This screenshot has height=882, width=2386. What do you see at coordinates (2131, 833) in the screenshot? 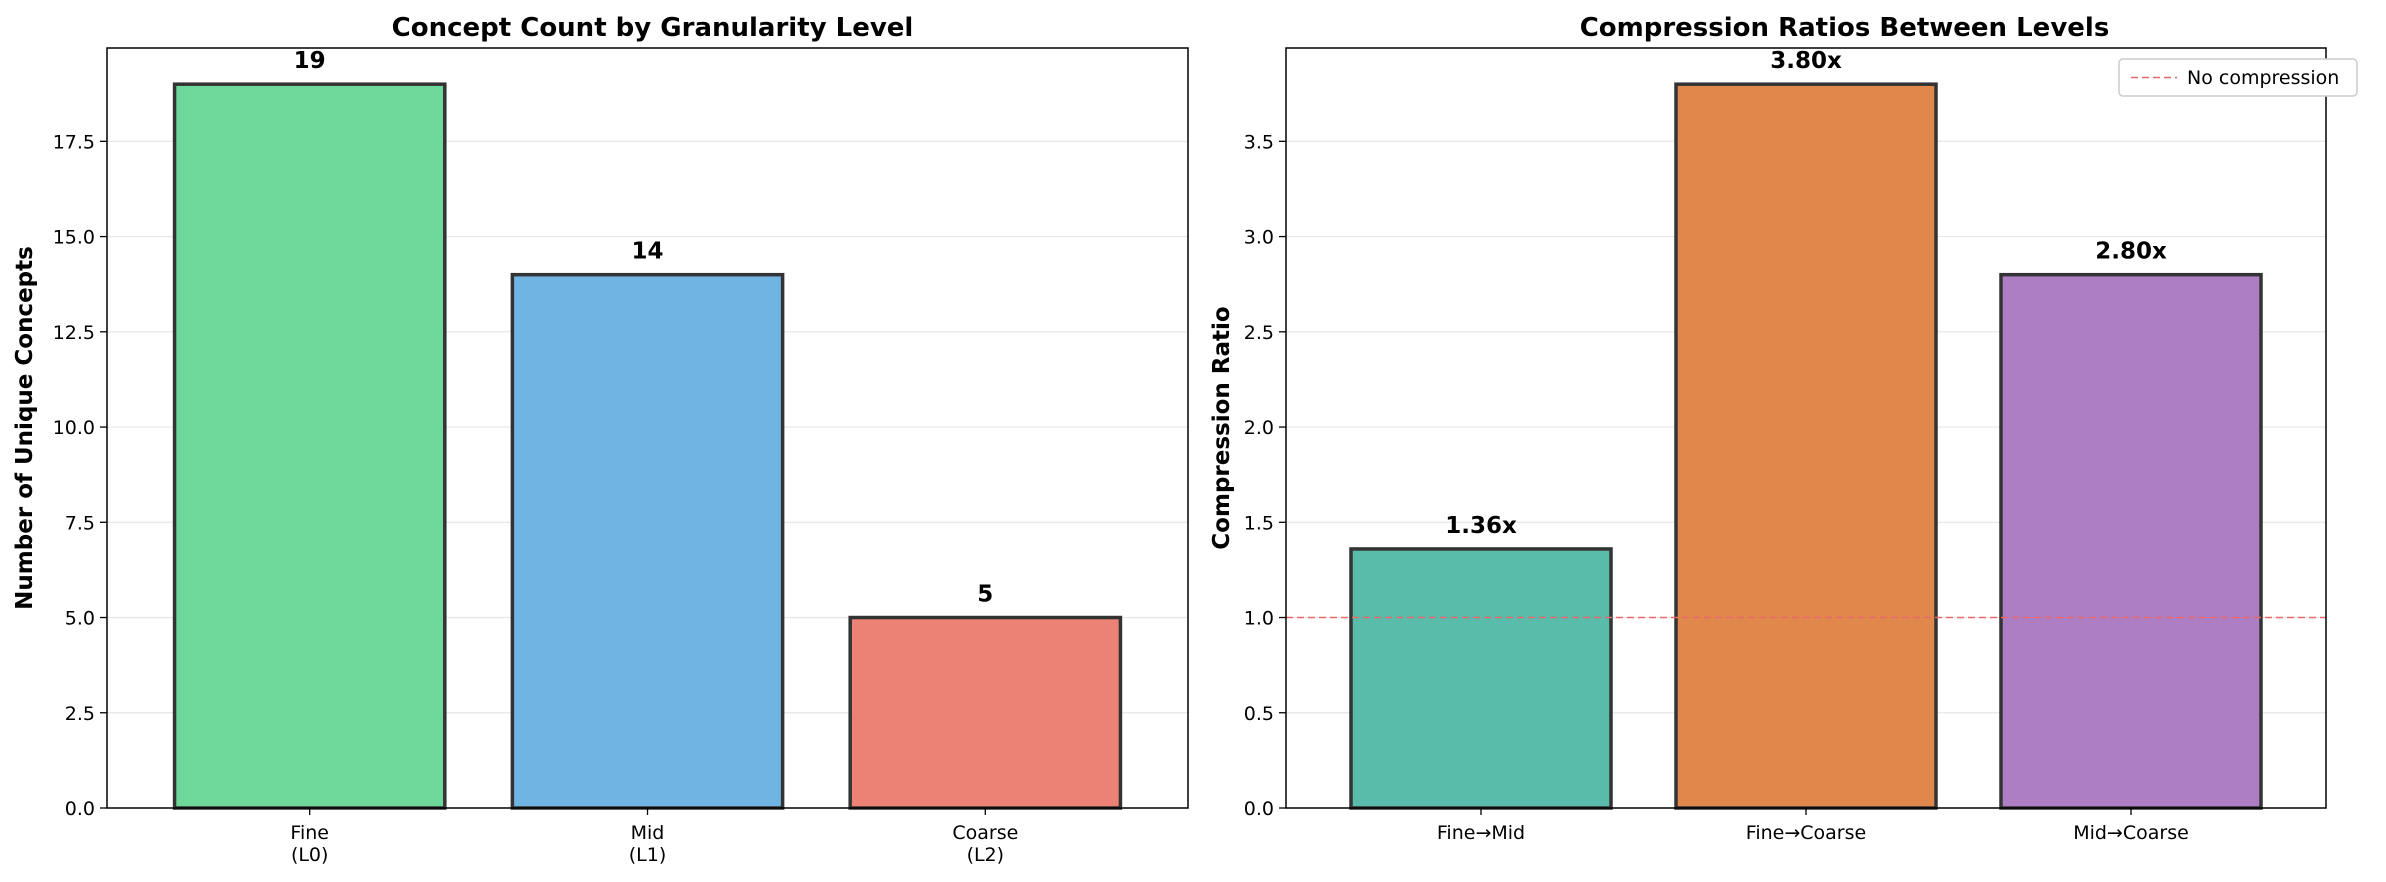
I see `x-tick-label: Mid→Coarse` at bounding box center [2131, 833].